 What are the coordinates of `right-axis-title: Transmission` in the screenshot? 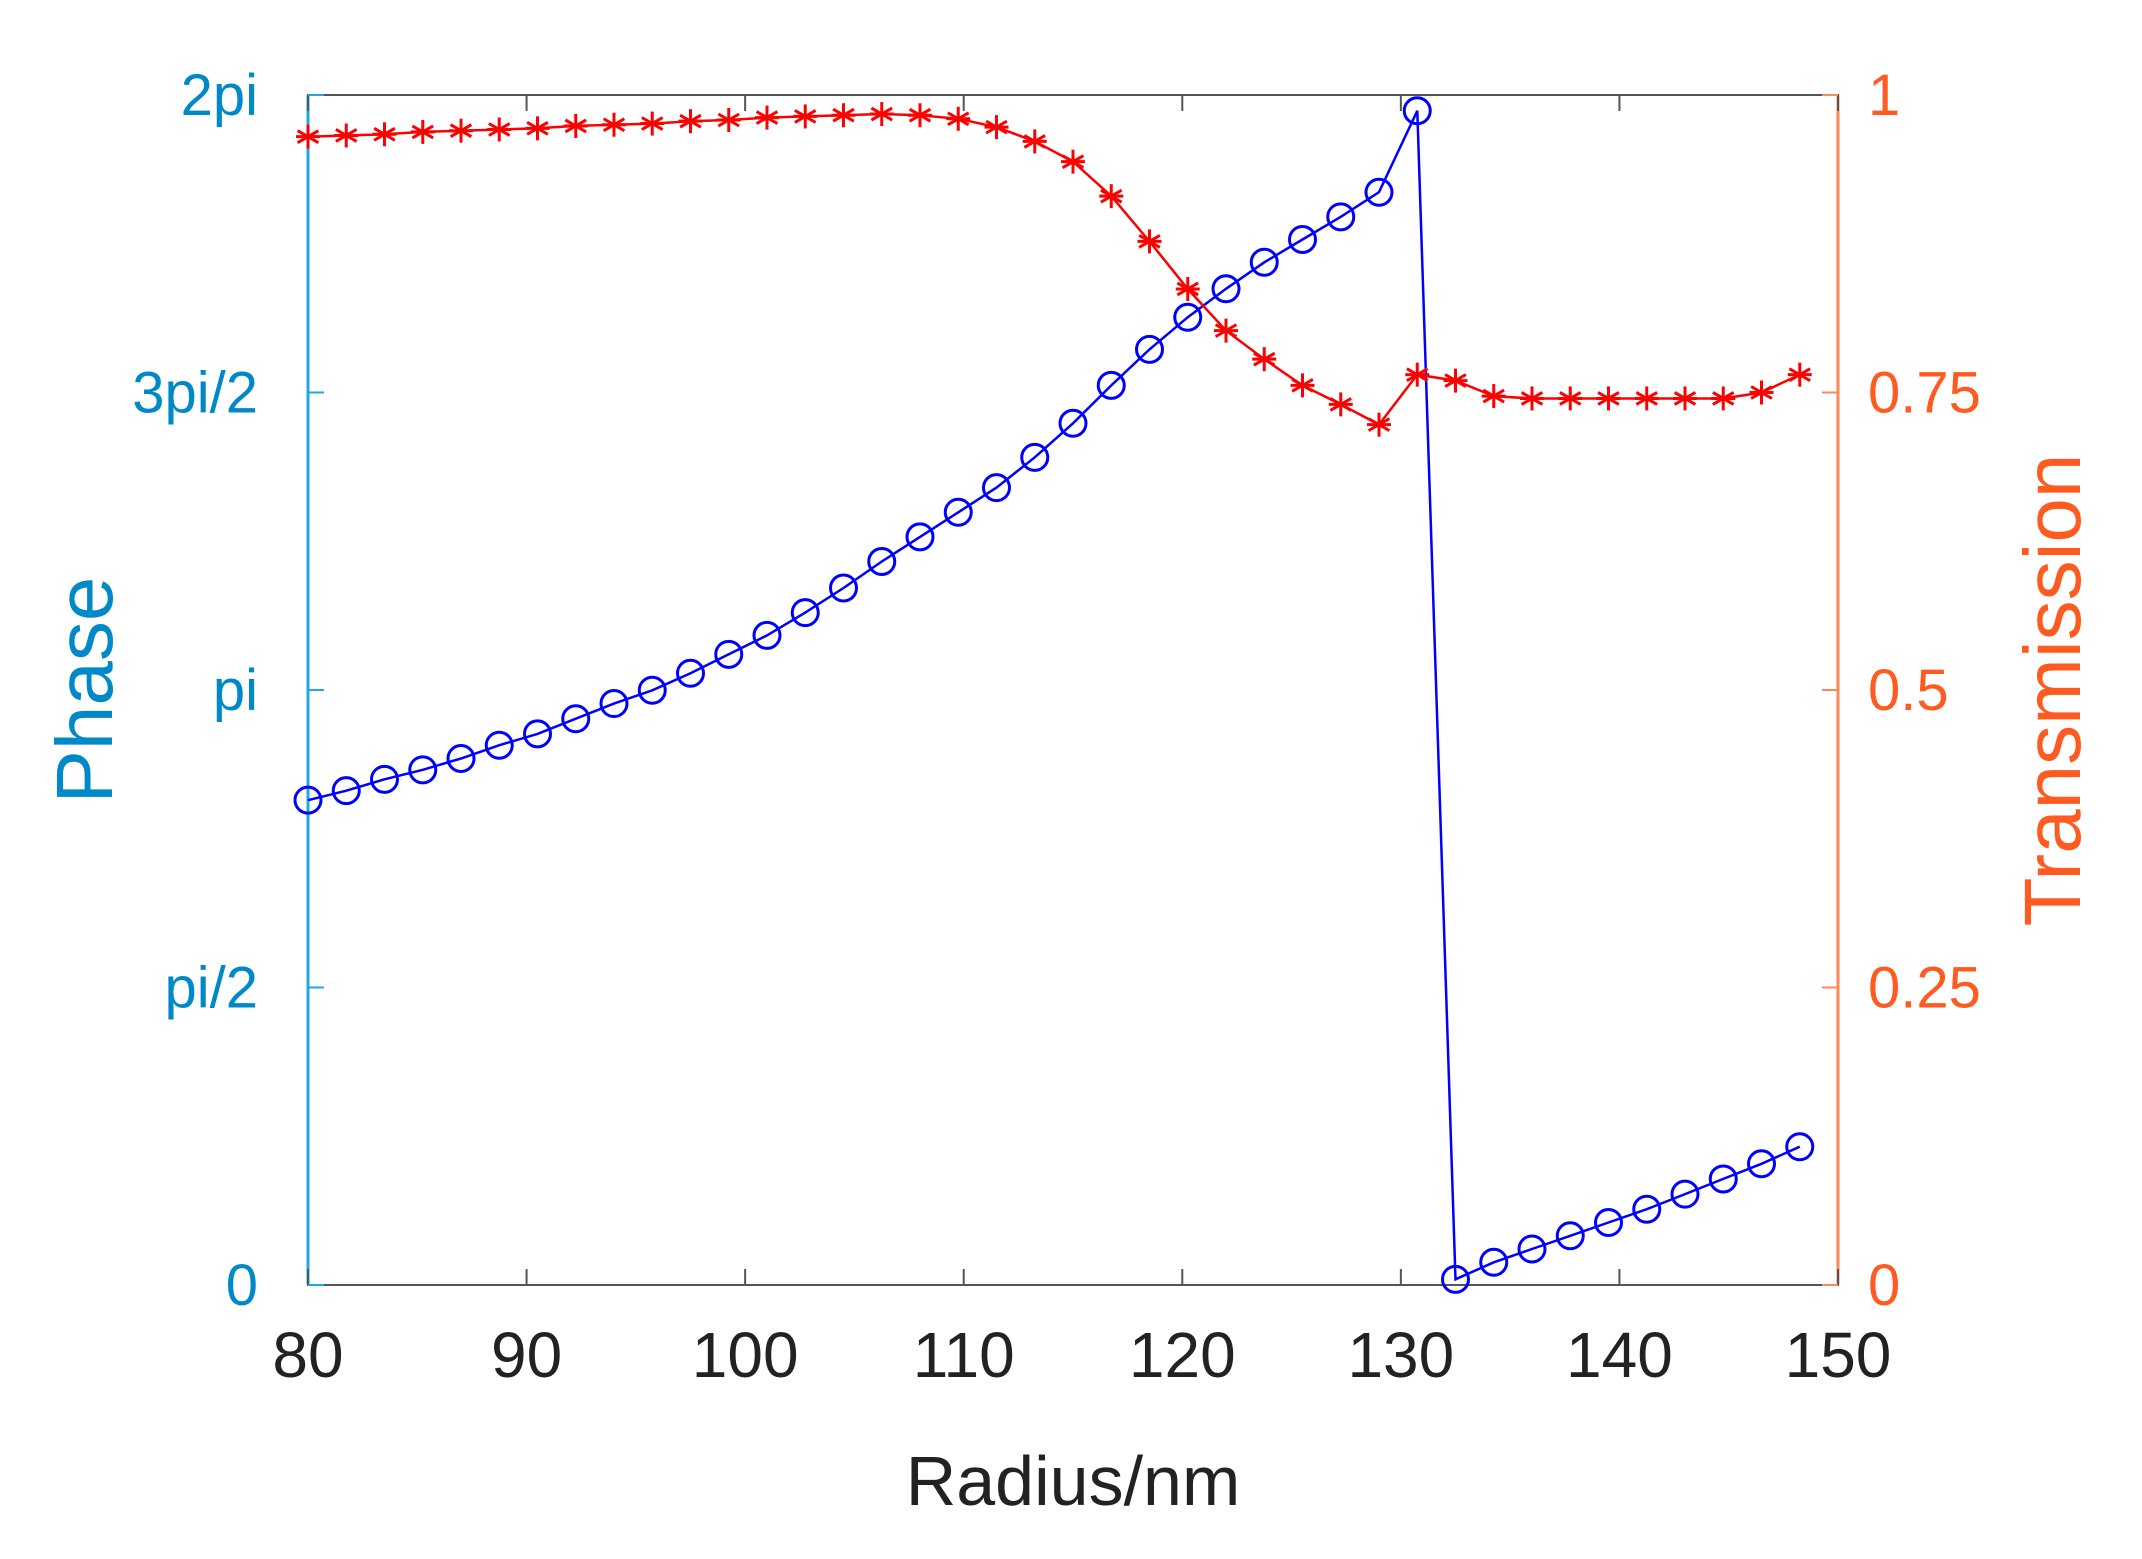 It's located at (2052, 690).